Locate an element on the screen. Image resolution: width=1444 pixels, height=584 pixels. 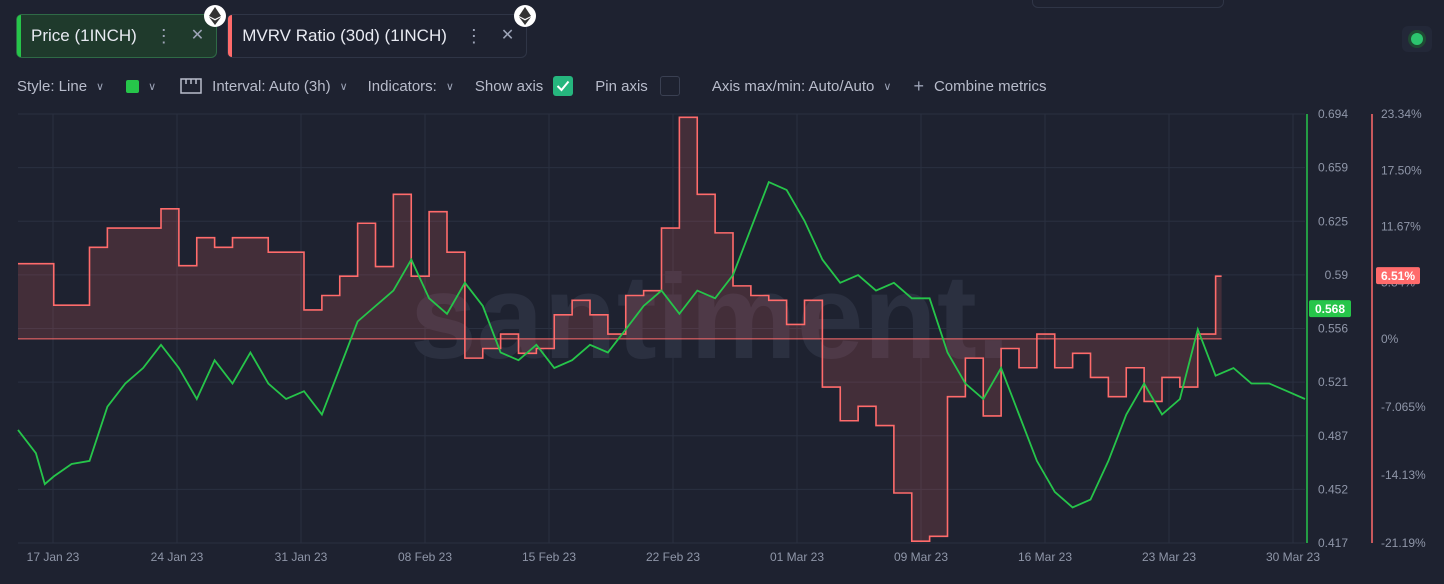
axis-minmax-dropdown: Axis max/min: Auto/Auto ∨ is located at coordinates (802, 86).